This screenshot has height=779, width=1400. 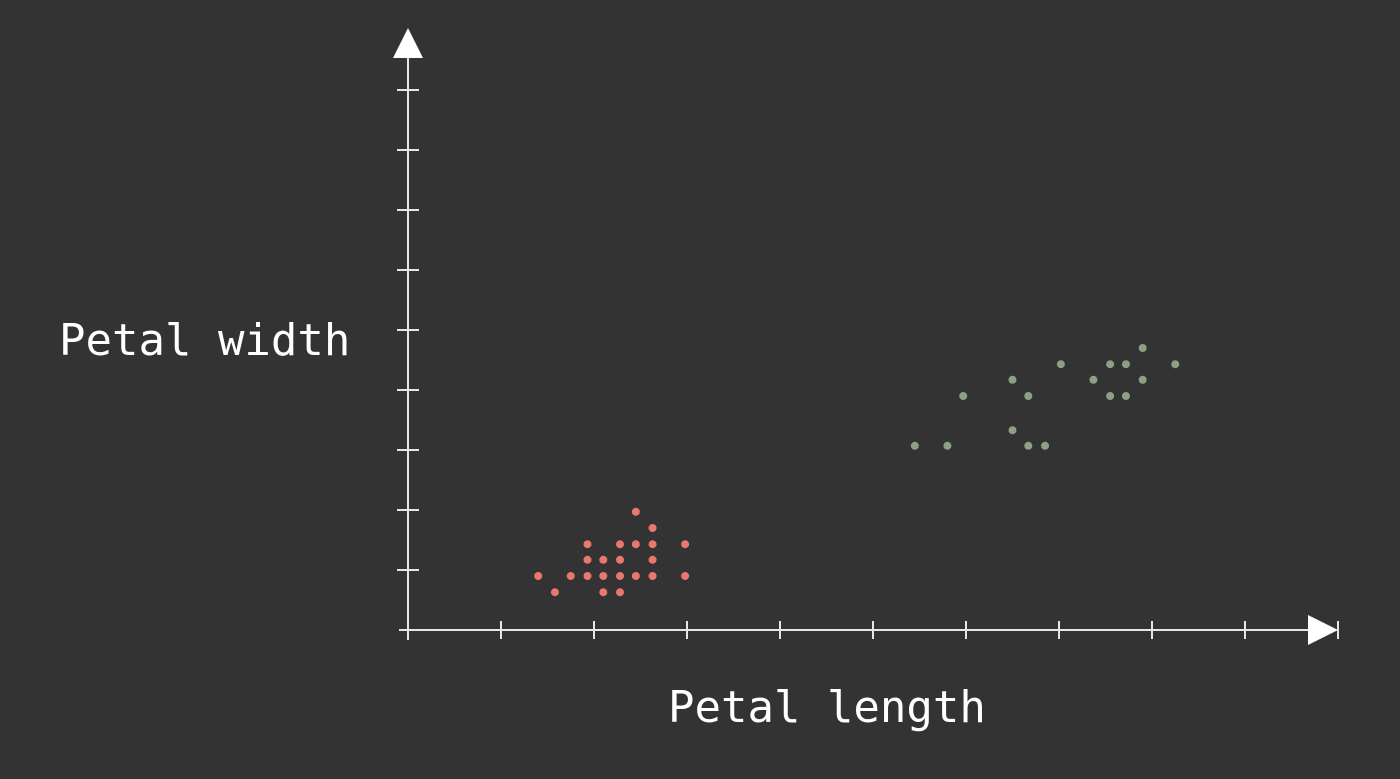 I want to click on x-ticks, so click(x=873, y=630).